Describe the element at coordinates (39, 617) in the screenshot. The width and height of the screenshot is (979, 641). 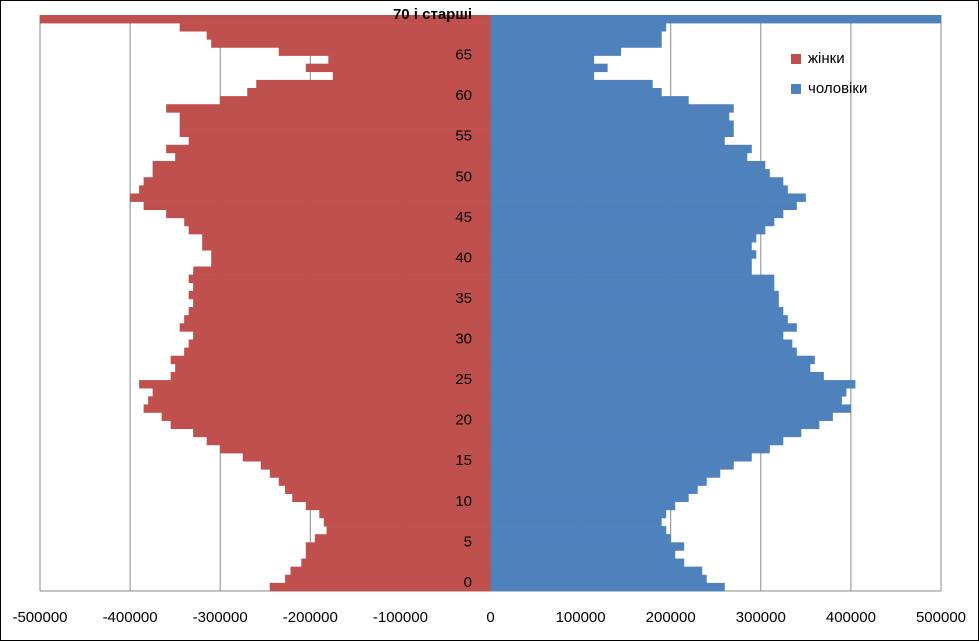
I see `x-tick-label: -500000` at that location.